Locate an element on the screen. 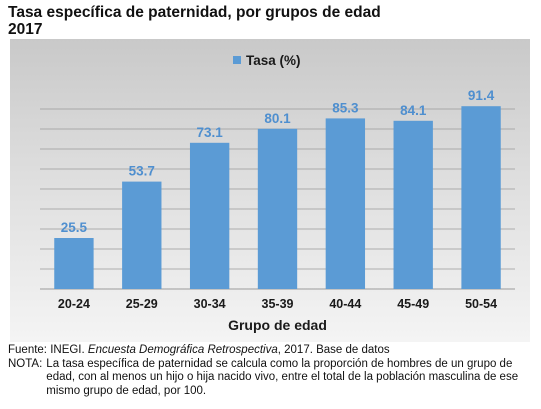  source-prefix: Fuente: INEGI. is located at coordinates (48, 350).